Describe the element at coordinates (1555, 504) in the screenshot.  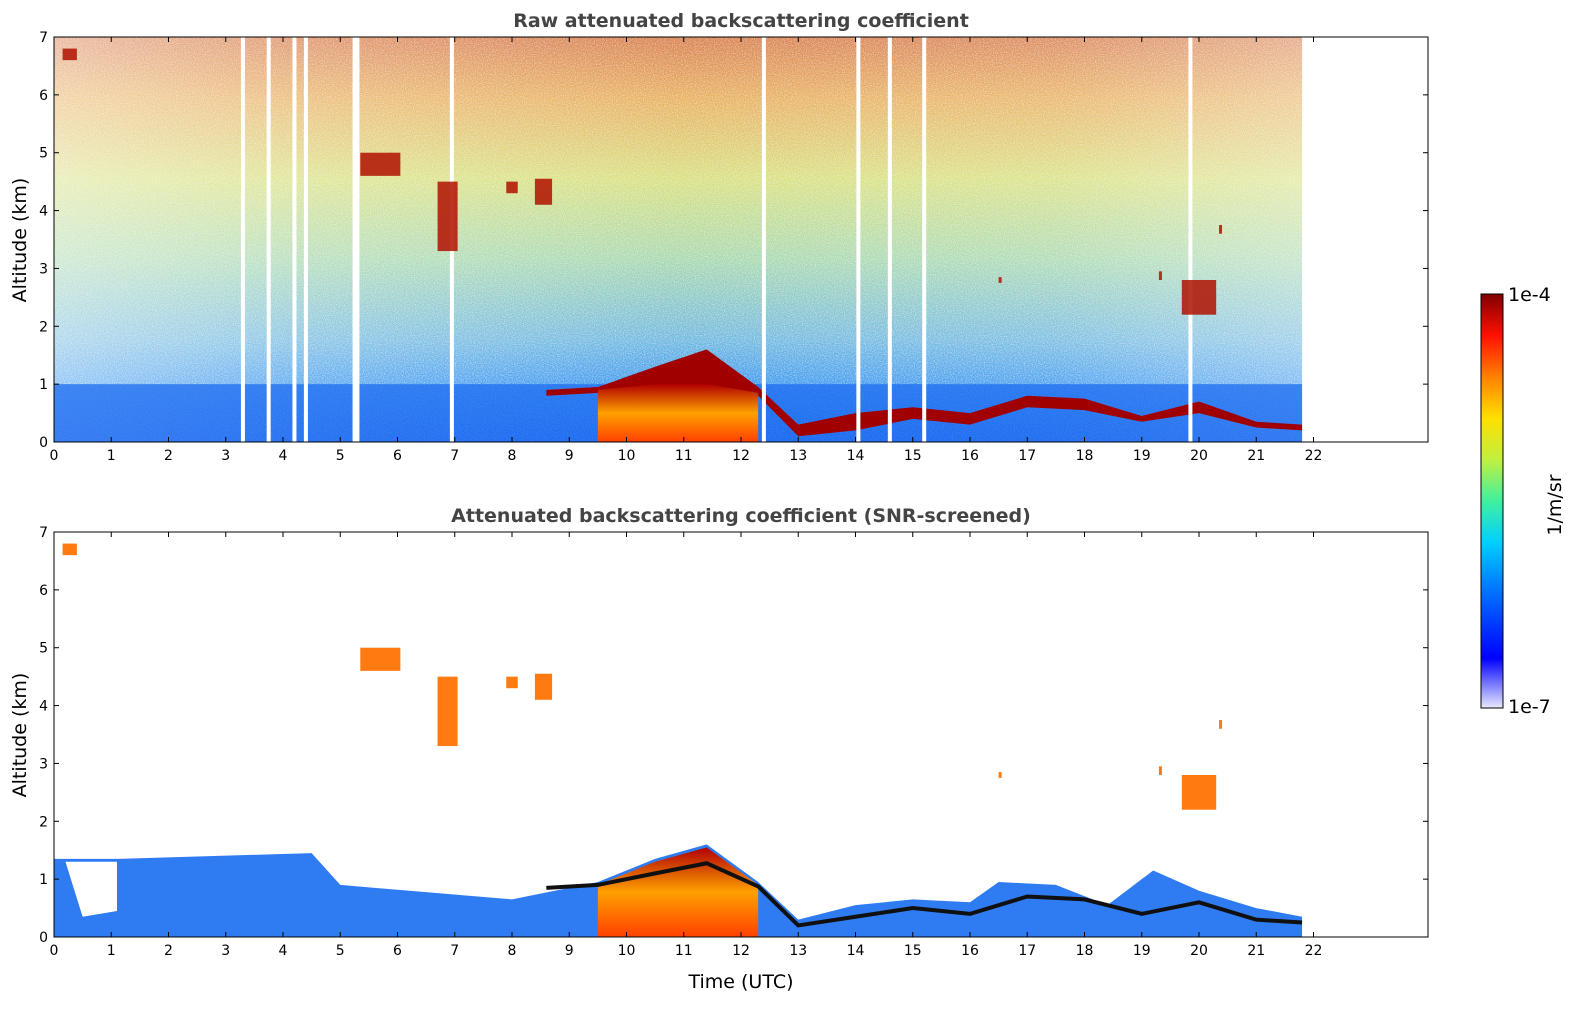
I see `colorbar-unit-label: 1/m/sr` at that location.